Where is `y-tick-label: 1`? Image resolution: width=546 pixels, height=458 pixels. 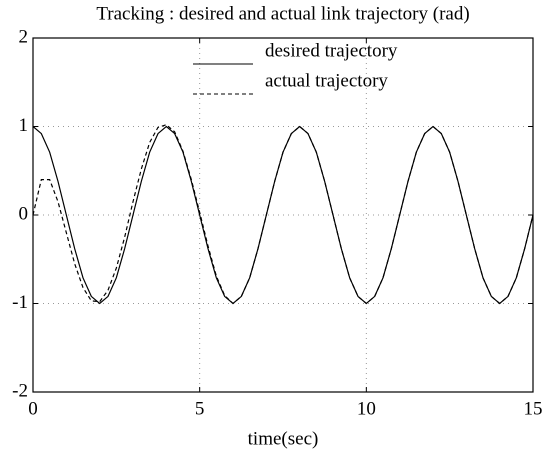 y-tick-label: 1 is located at coordinates (24, 125).